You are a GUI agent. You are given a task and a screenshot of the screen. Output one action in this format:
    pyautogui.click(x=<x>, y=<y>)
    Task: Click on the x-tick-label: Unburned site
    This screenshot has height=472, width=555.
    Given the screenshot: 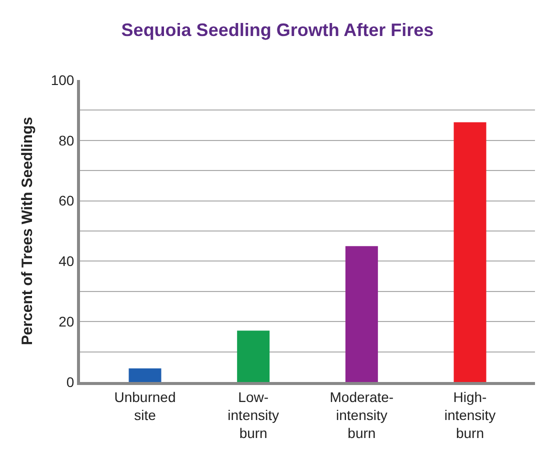 What is the action you would take?
    pyautogui.click(x=145, y=405)
    